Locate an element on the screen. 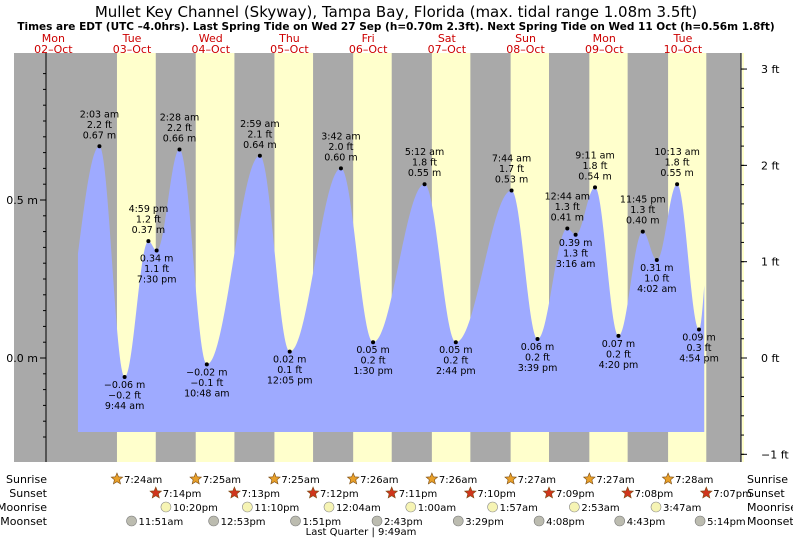 Image resolution: width=793 pixels, height=539 pixels. day-name: Fri is located at coordinates (368, 38).